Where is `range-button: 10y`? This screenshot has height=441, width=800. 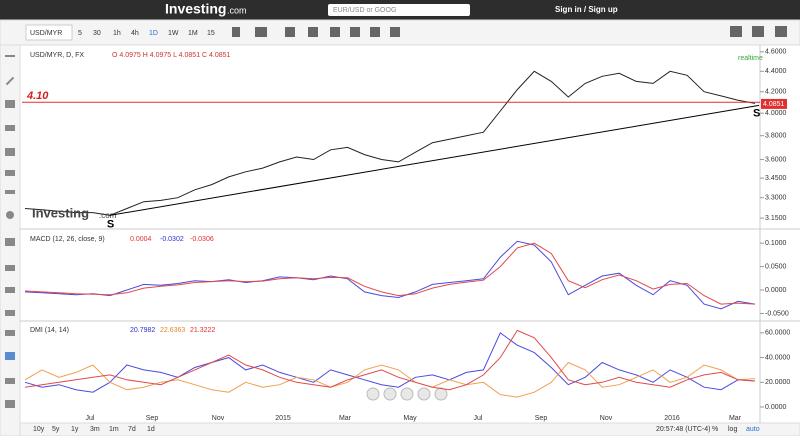 range-button: 10y is located at coordinates (39, 429).